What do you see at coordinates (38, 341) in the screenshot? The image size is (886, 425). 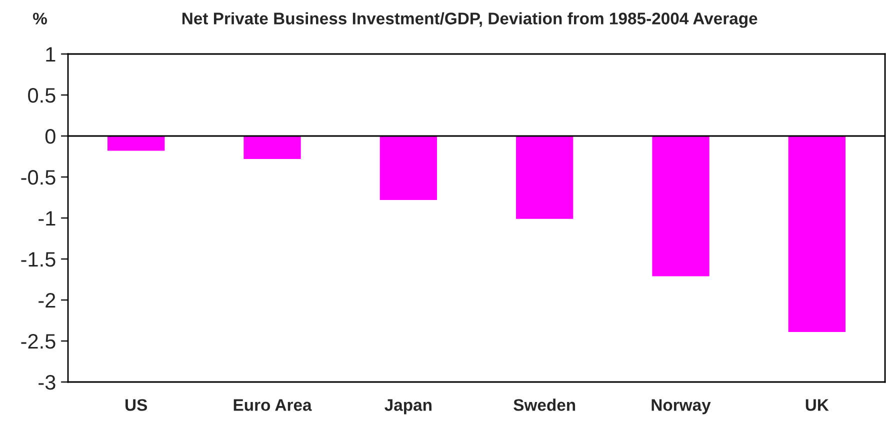 I see `y-tick-label: -2.5` at bounding box center [38, 341].